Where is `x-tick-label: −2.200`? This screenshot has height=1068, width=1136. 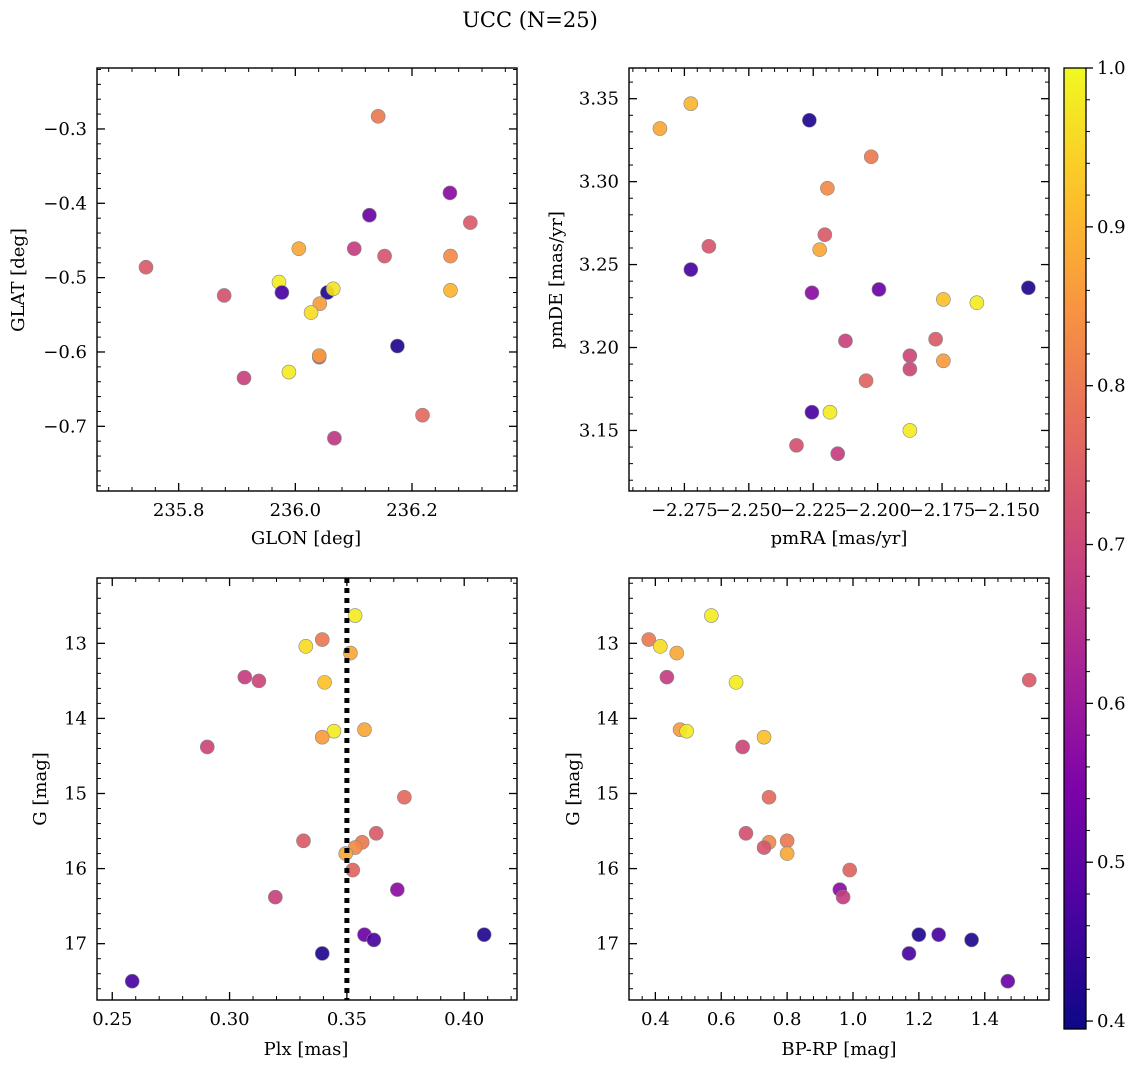 x-tick-label: −2.200 is located at coordinates (877, 510).